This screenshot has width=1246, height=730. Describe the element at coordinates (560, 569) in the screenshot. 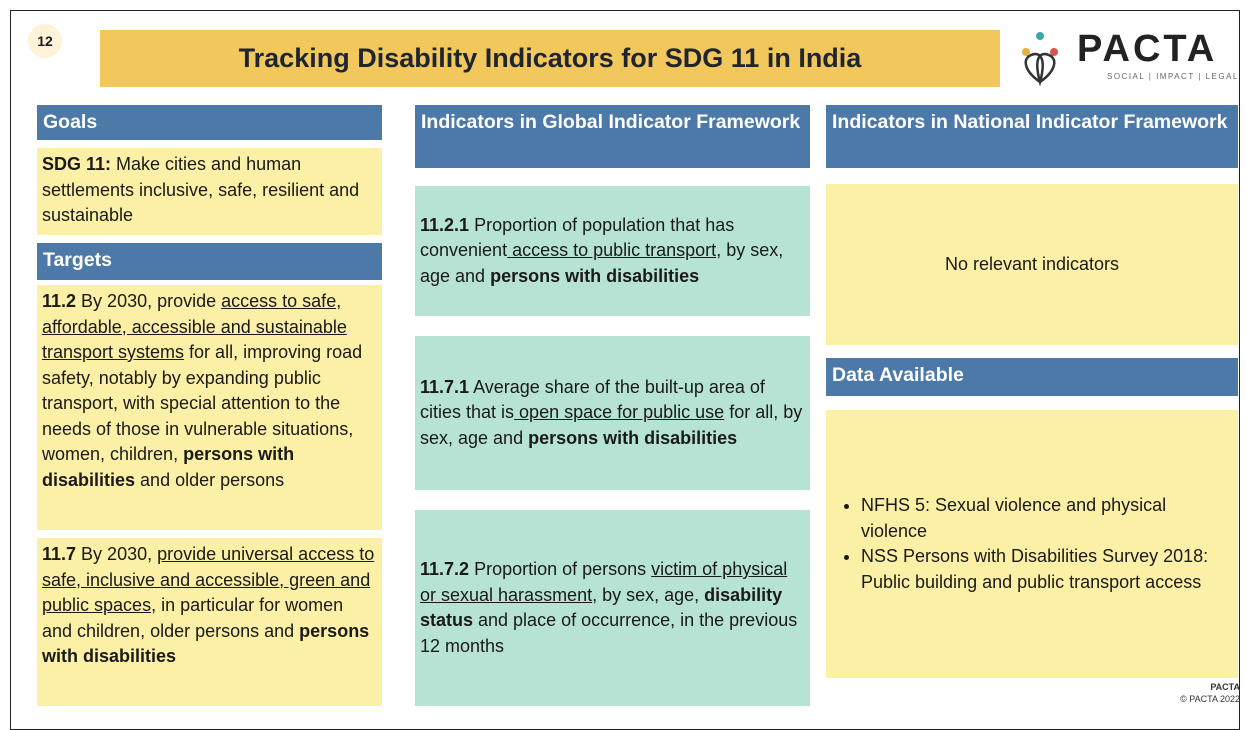

I see `text: Proportion of persons` at that location.